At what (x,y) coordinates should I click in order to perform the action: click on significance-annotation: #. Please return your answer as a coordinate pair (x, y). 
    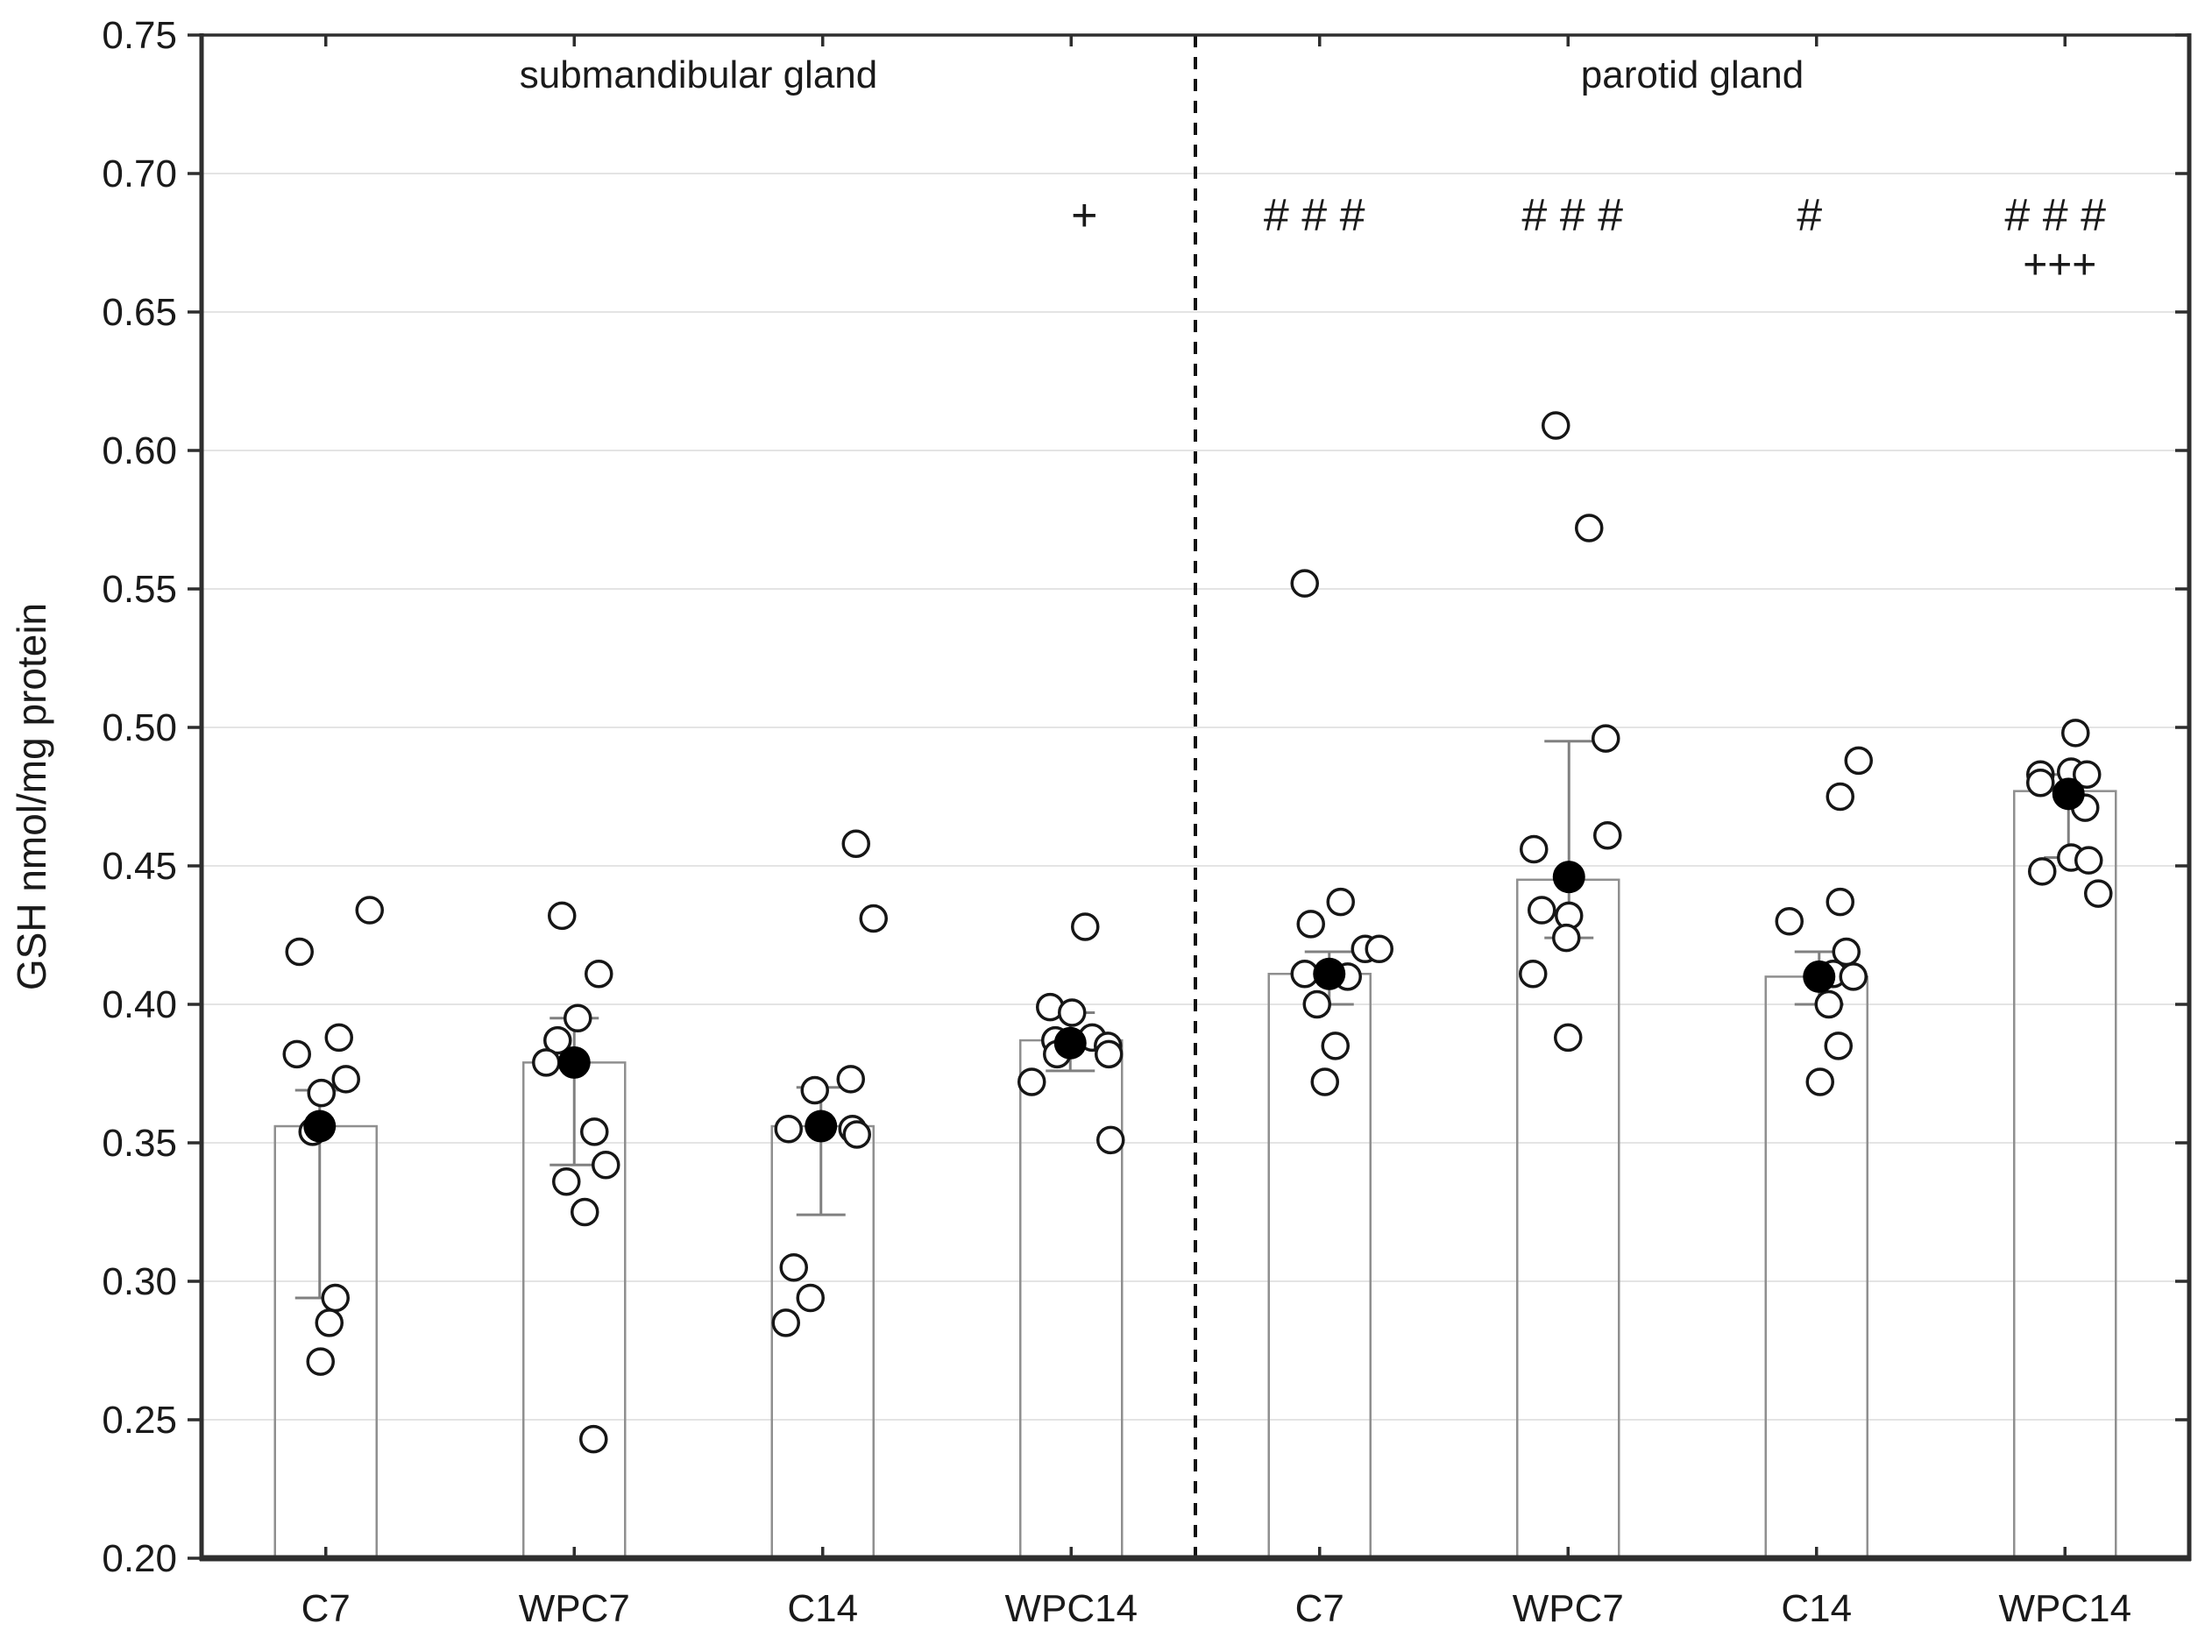
    Looking at the image, I should click on (1809, 215).